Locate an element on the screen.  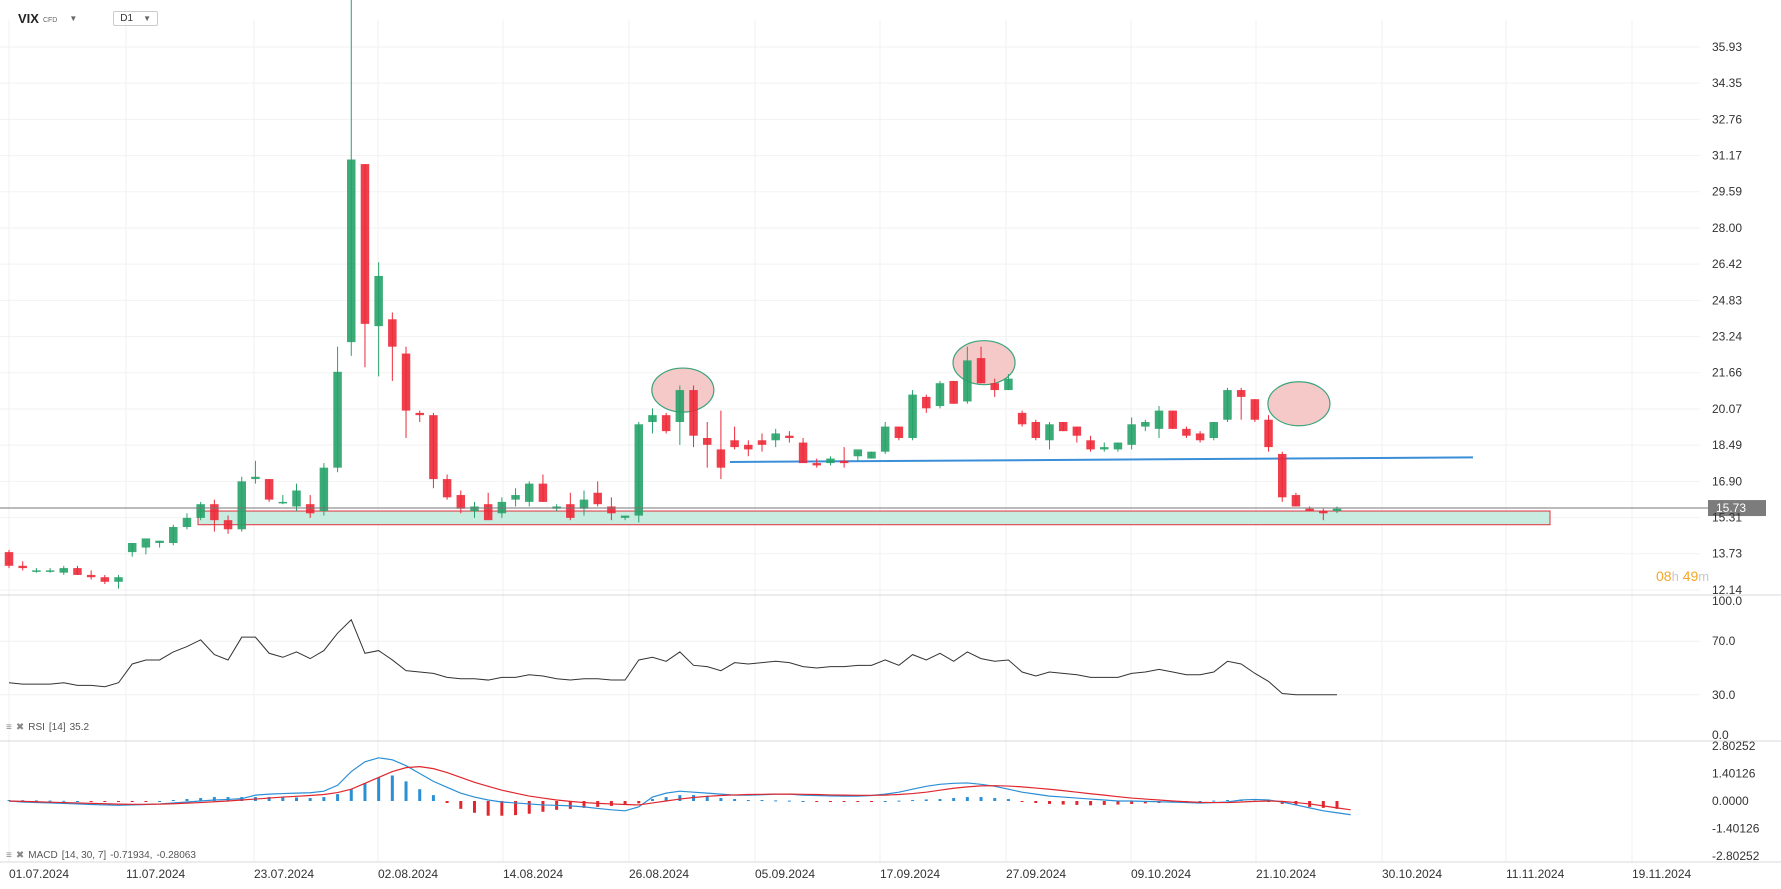
x-tick-label: 23.07.2024 is located at coordinates (284, 874).